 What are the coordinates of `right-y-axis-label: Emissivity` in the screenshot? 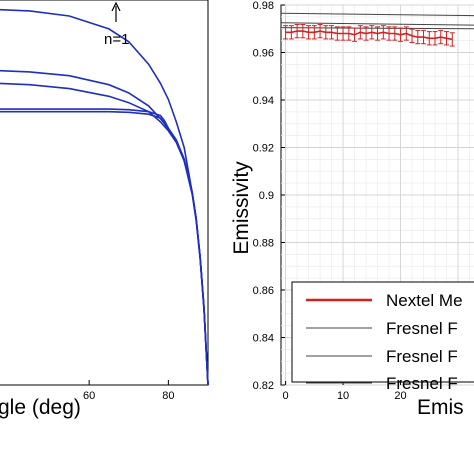 It's located at (241, 208).